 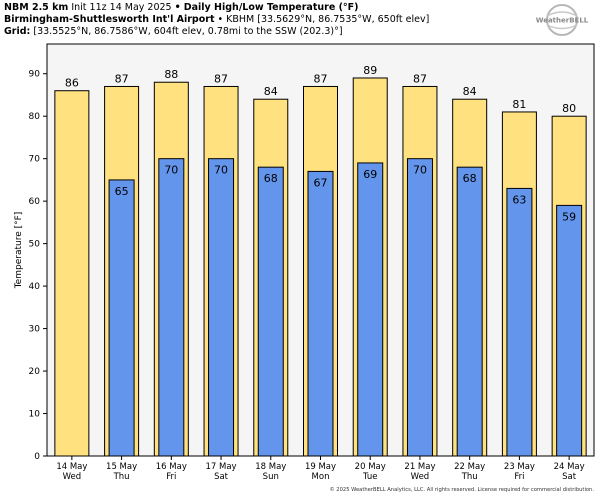 I want to click on low-temp-label: 59, so click(x=569, y=216).